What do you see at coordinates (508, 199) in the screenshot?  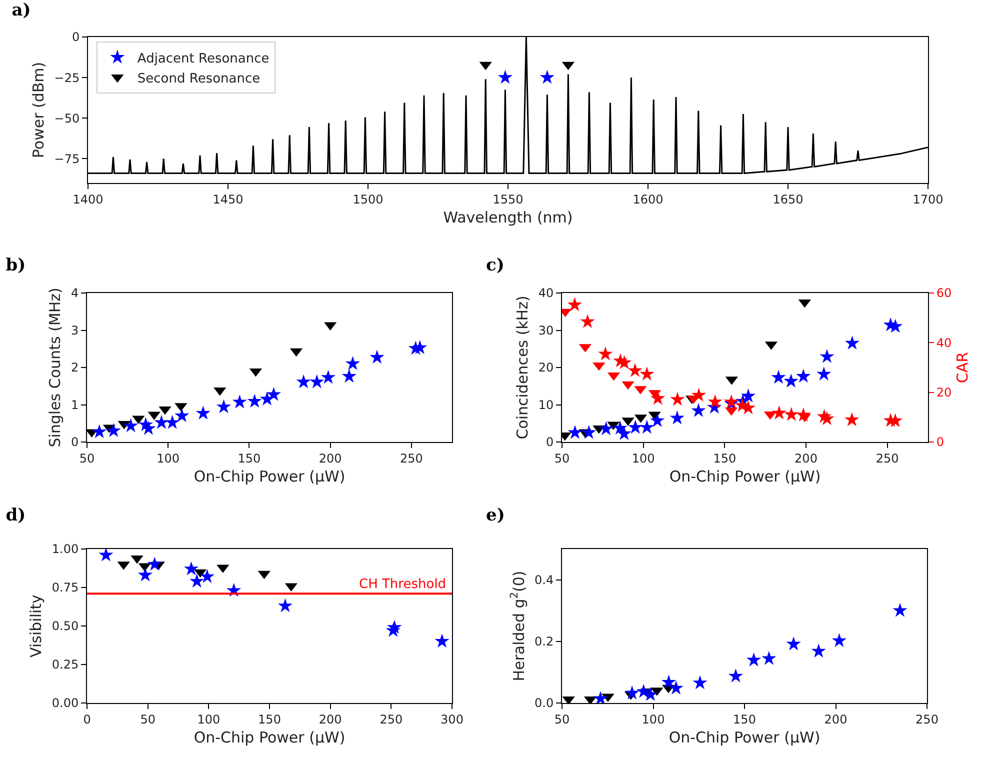 I see `x-tick-label: 1550` at bounding box center [508, 199].